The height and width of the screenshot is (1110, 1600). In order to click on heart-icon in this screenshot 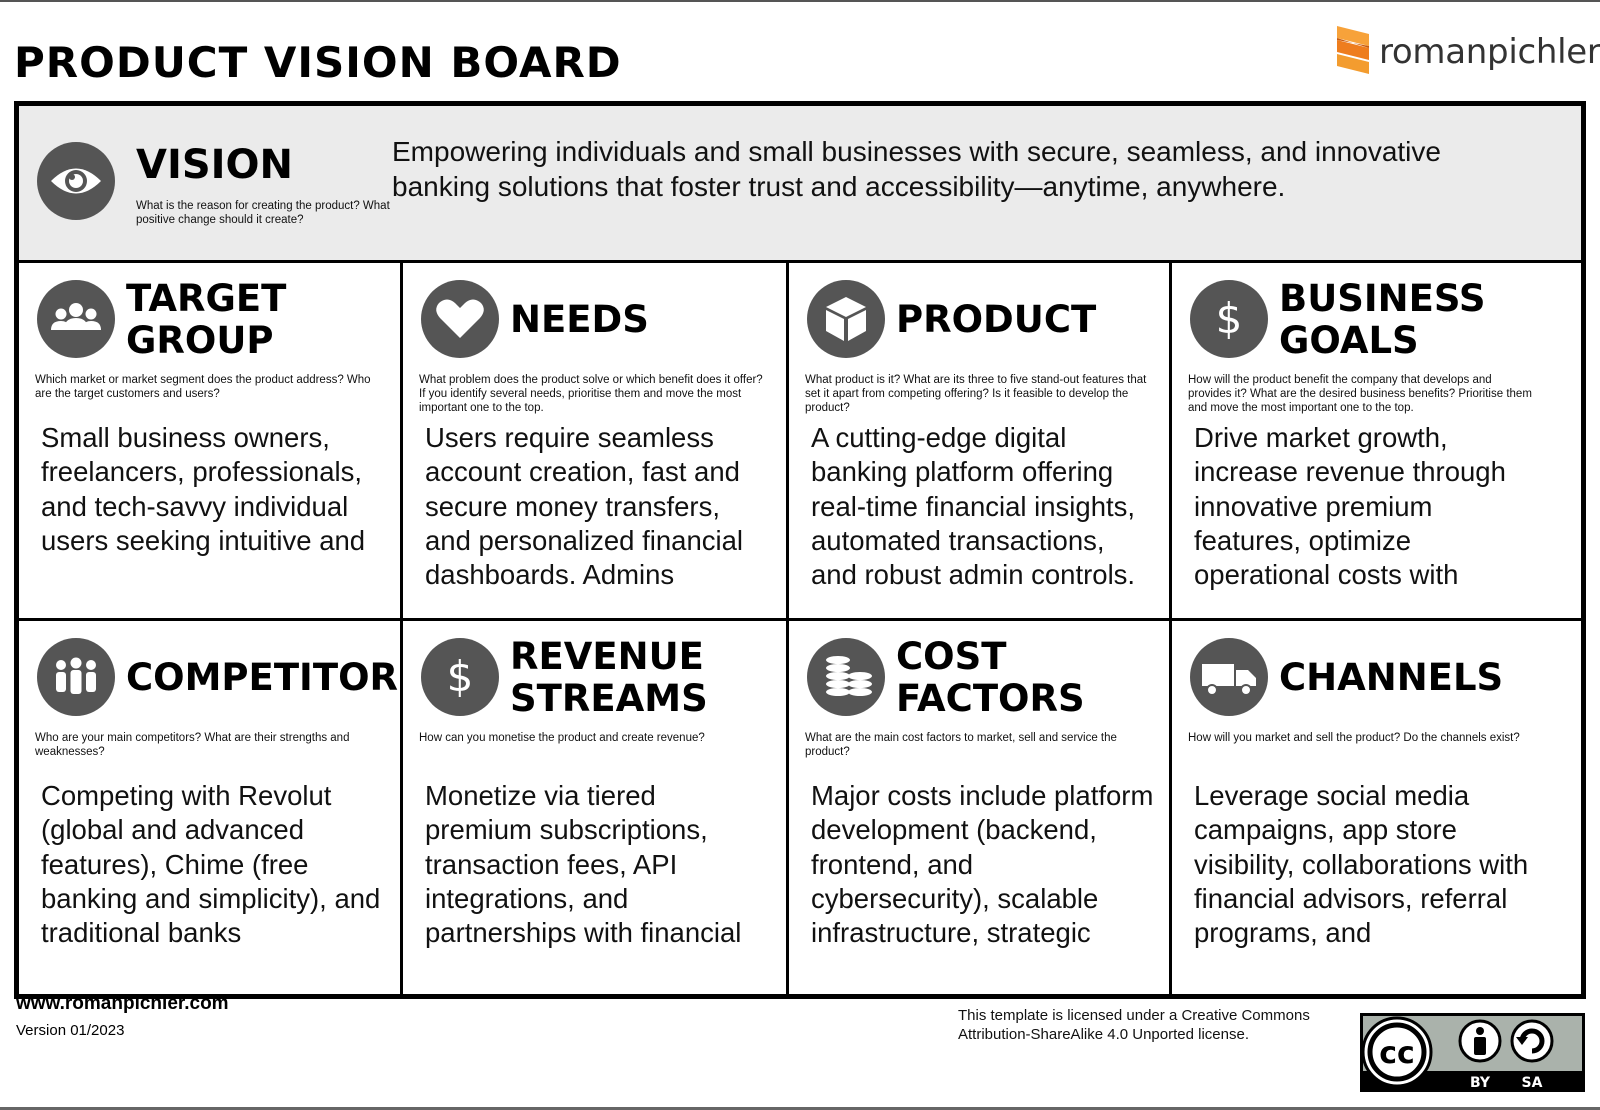, I will do `click(460, 319)`.